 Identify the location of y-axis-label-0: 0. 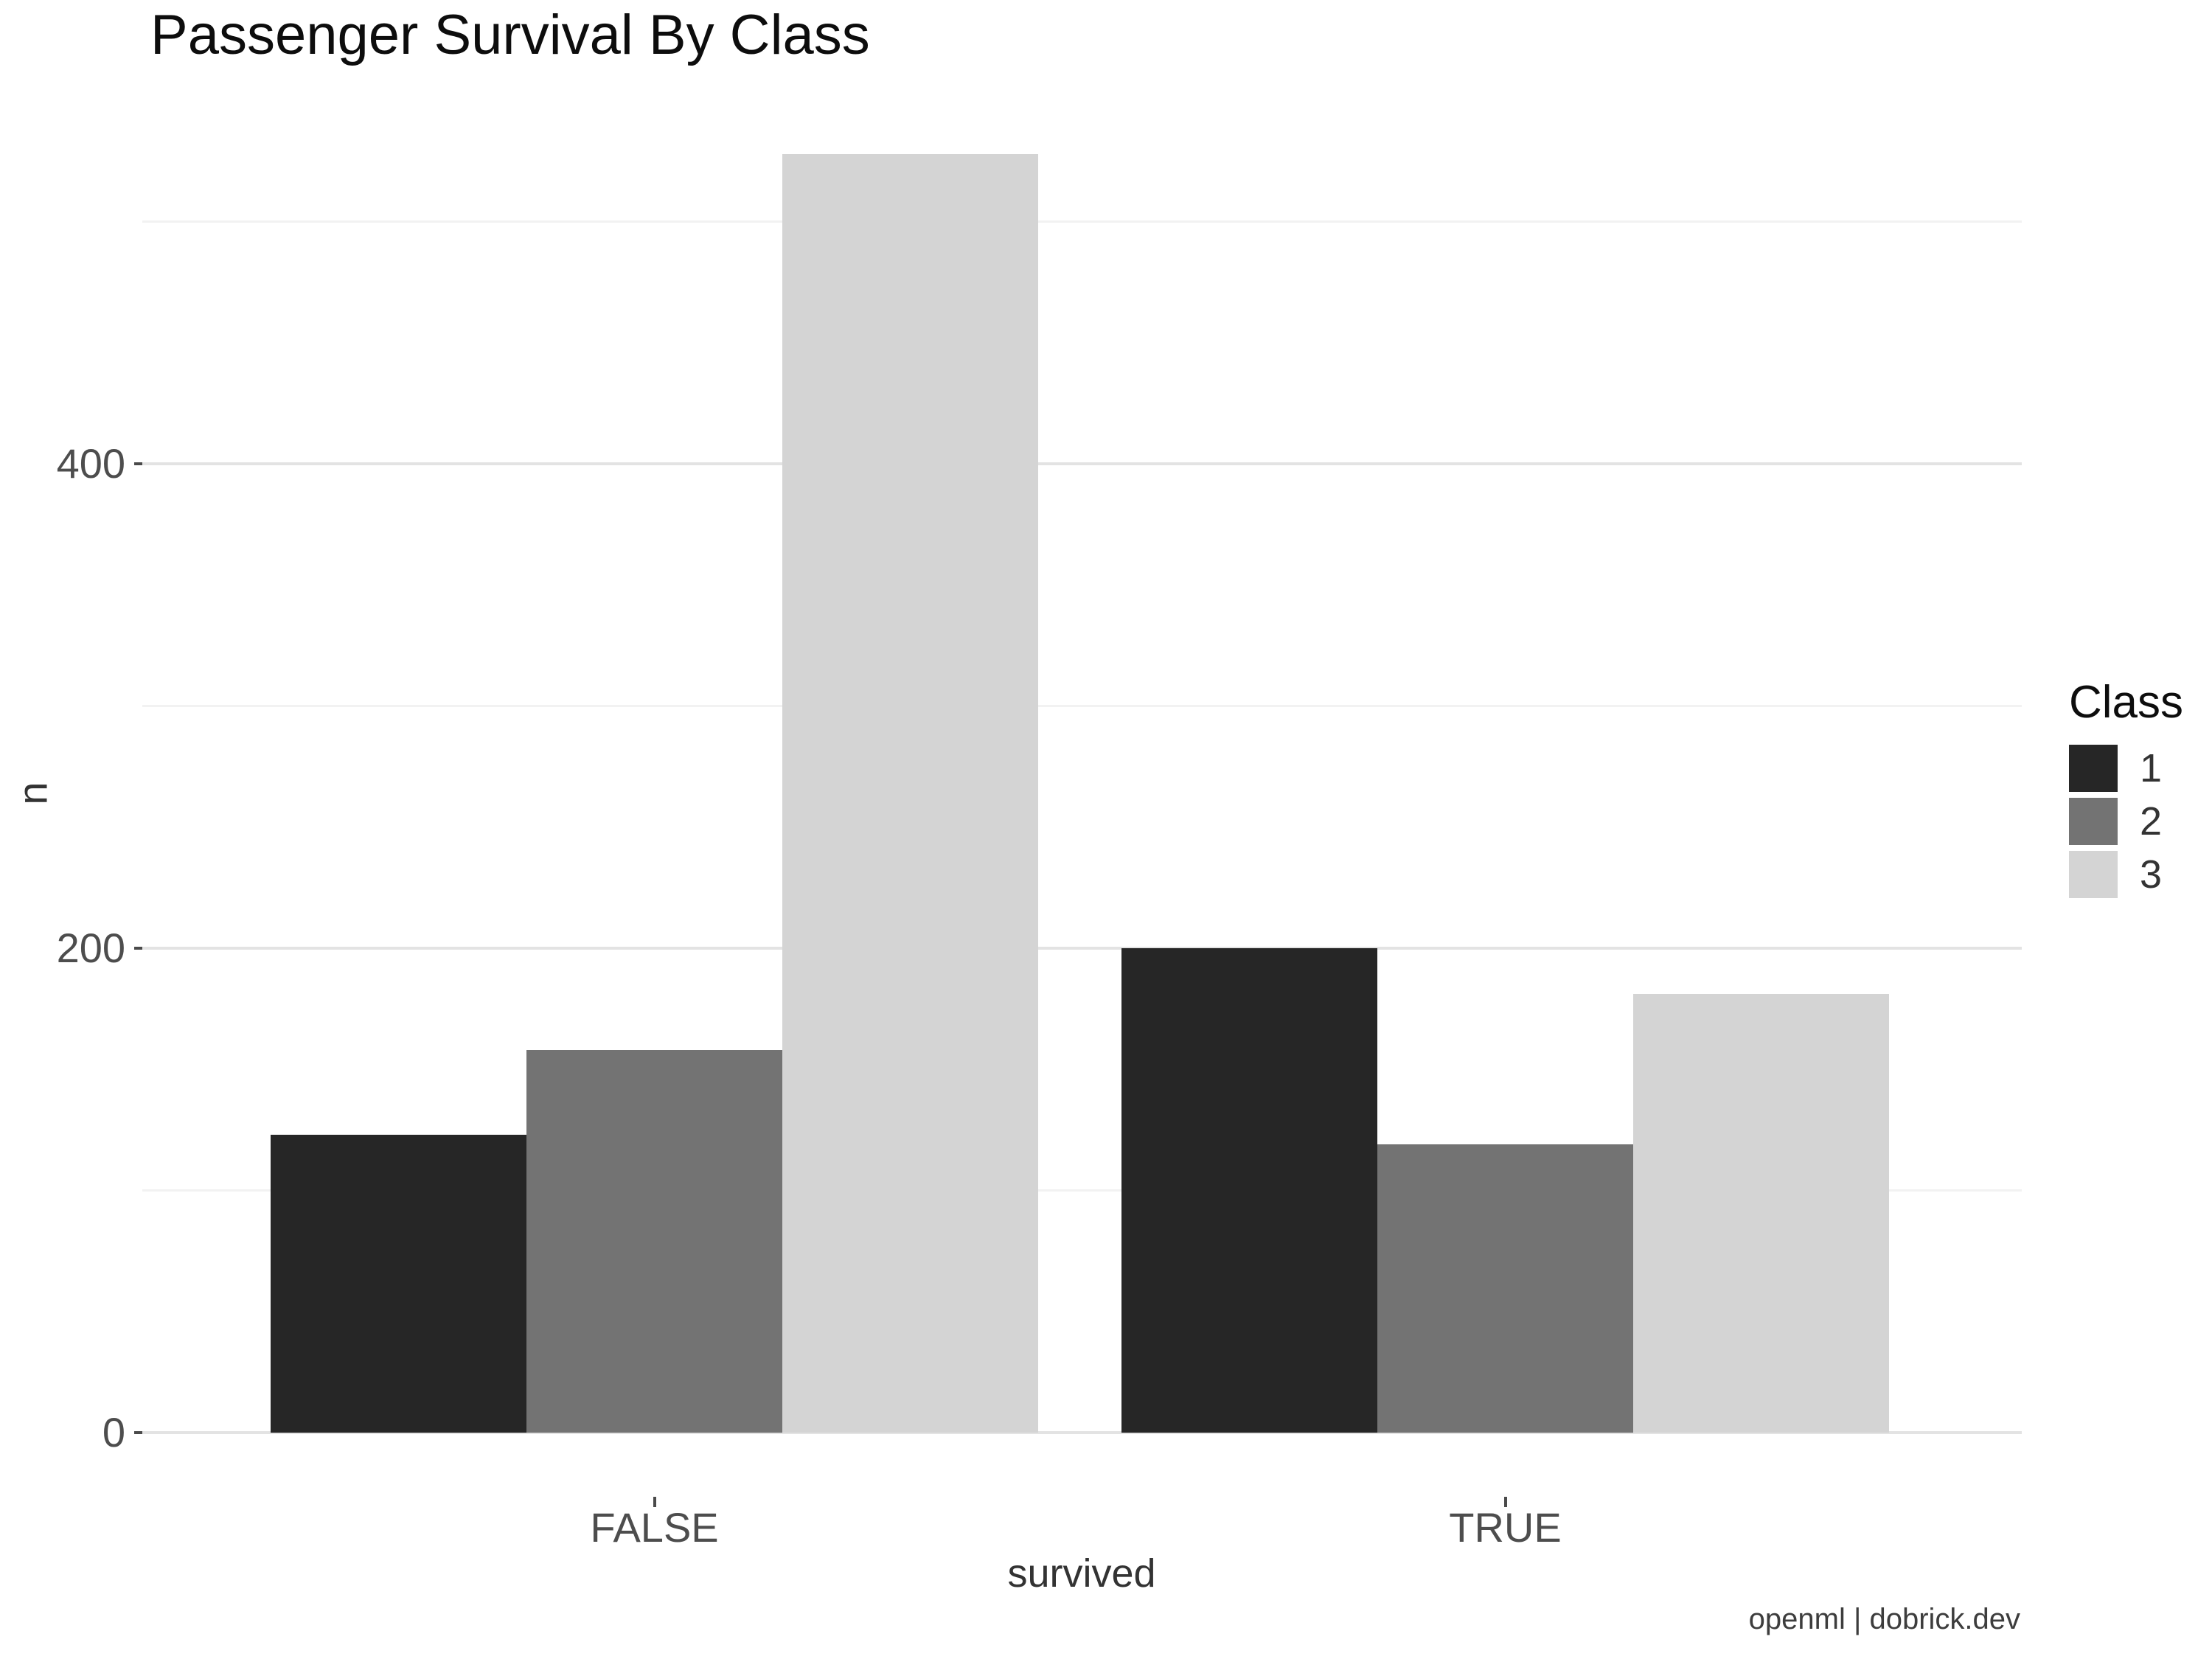
(113, 1432).